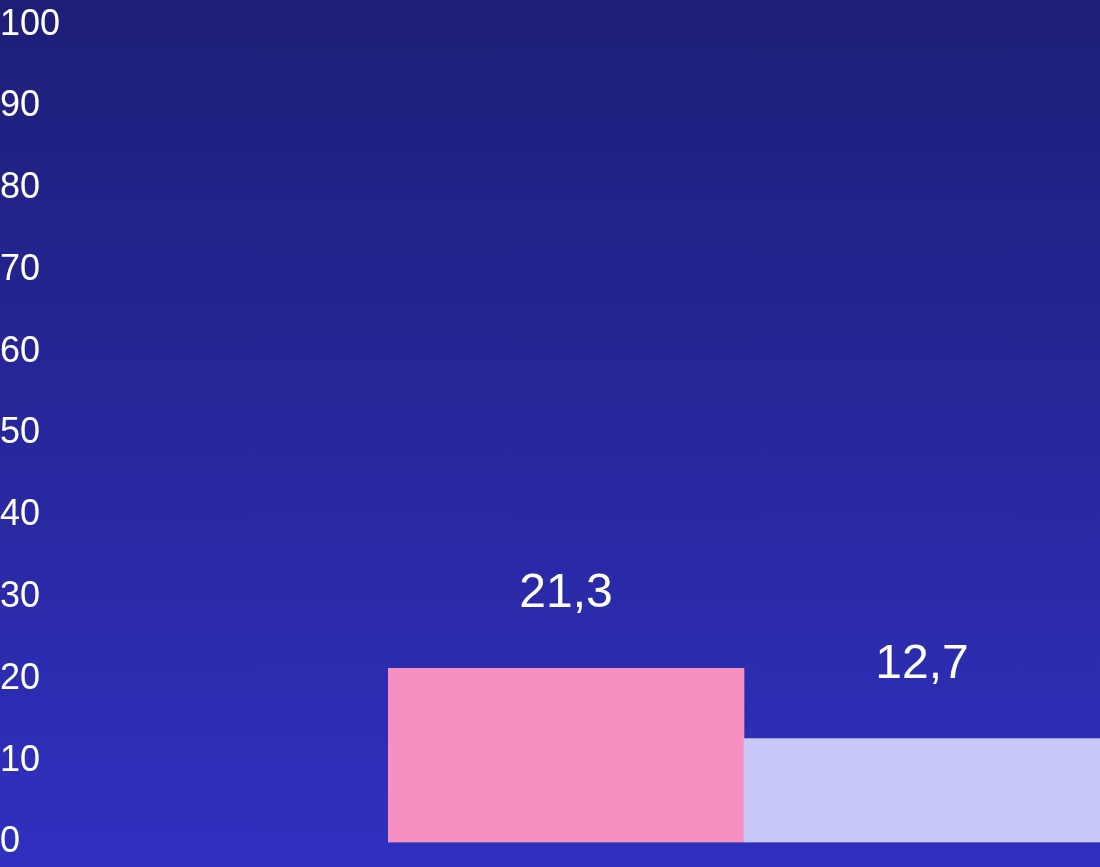 This screenshot has width=1100, height=867. Describe the element at coordinates (20, 594) in the screenshot. I see `y-tick-label: 30` at that location.